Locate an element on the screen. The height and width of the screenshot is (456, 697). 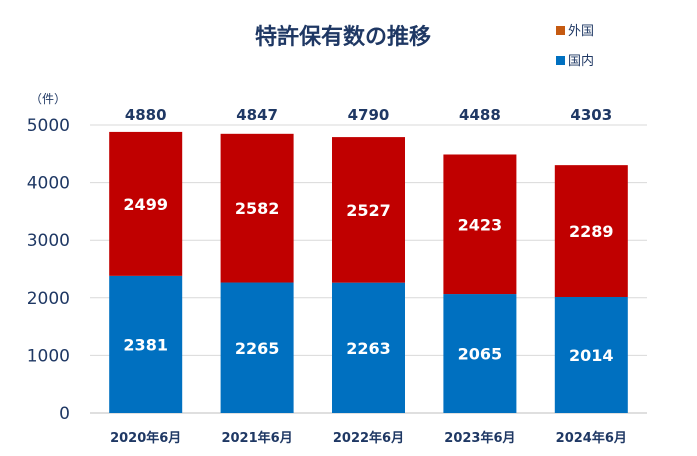
total-label: 4880 is located at coordinates (146, 115).